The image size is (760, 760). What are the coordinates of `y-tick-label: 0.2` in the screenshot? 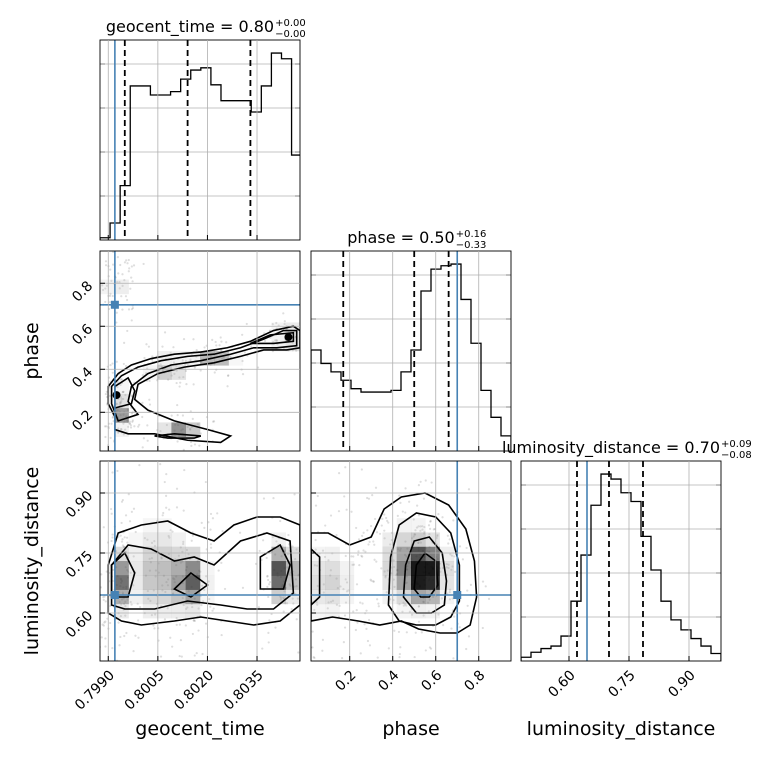 It's located at (82, 420).